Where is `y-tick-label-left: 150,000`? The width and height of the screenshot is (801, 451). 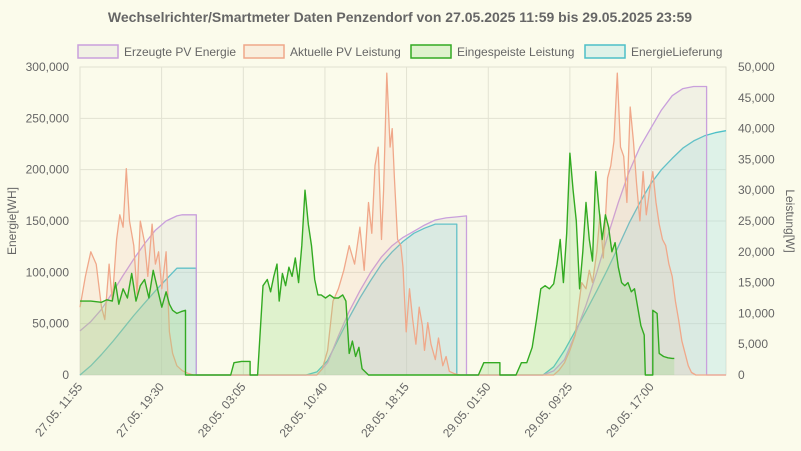 y-tick-label-left: 150,000 is located at coordinates (48, 221).